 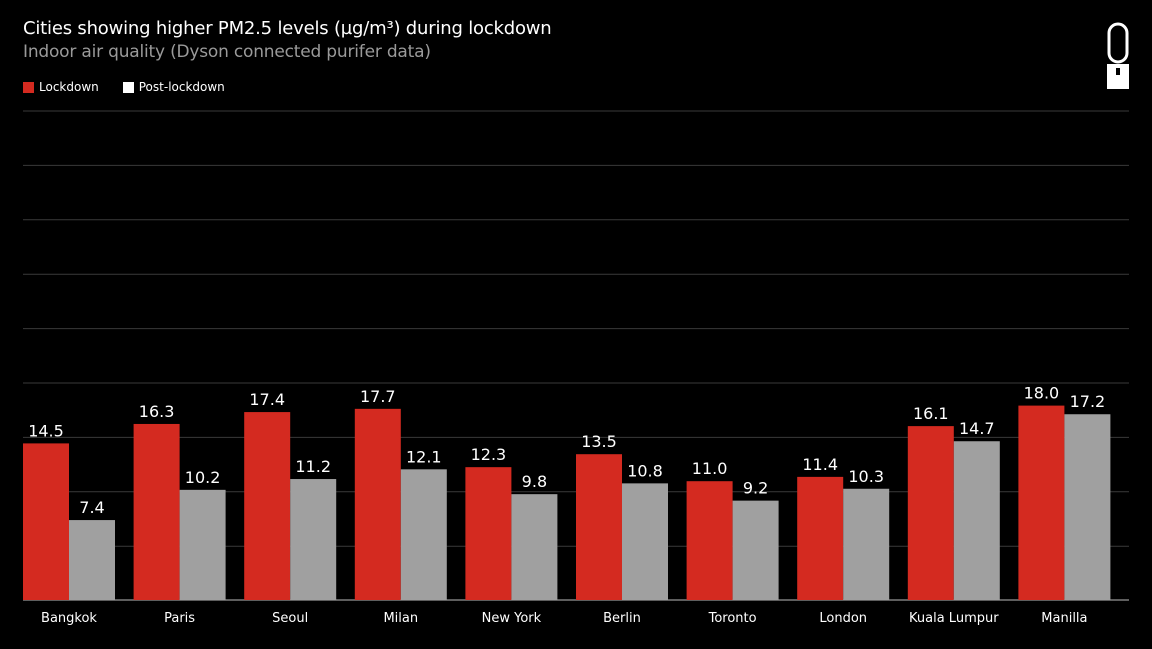 I want to click on data-label: 11.4, so click(x=820, y=464).